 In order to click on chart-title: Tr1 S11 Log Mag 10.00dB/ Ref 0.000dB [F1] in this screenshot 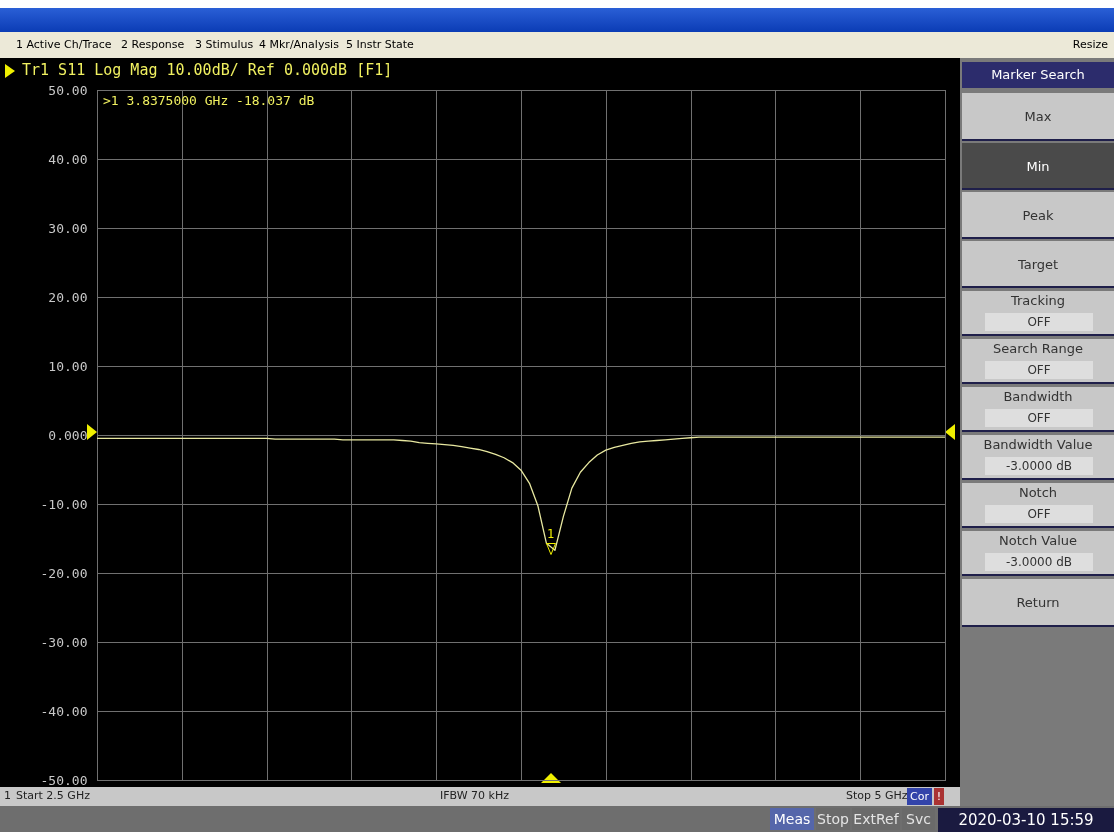, I will do `click(207, 70)`.